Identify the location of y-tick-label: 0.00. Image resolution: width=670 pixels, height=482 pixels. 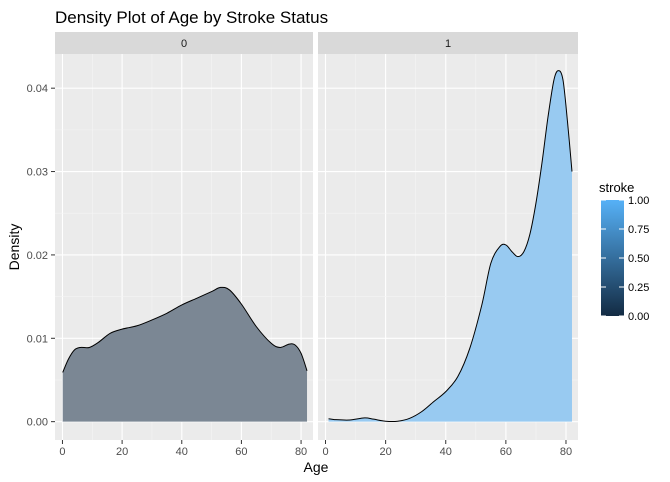
(37, 423).